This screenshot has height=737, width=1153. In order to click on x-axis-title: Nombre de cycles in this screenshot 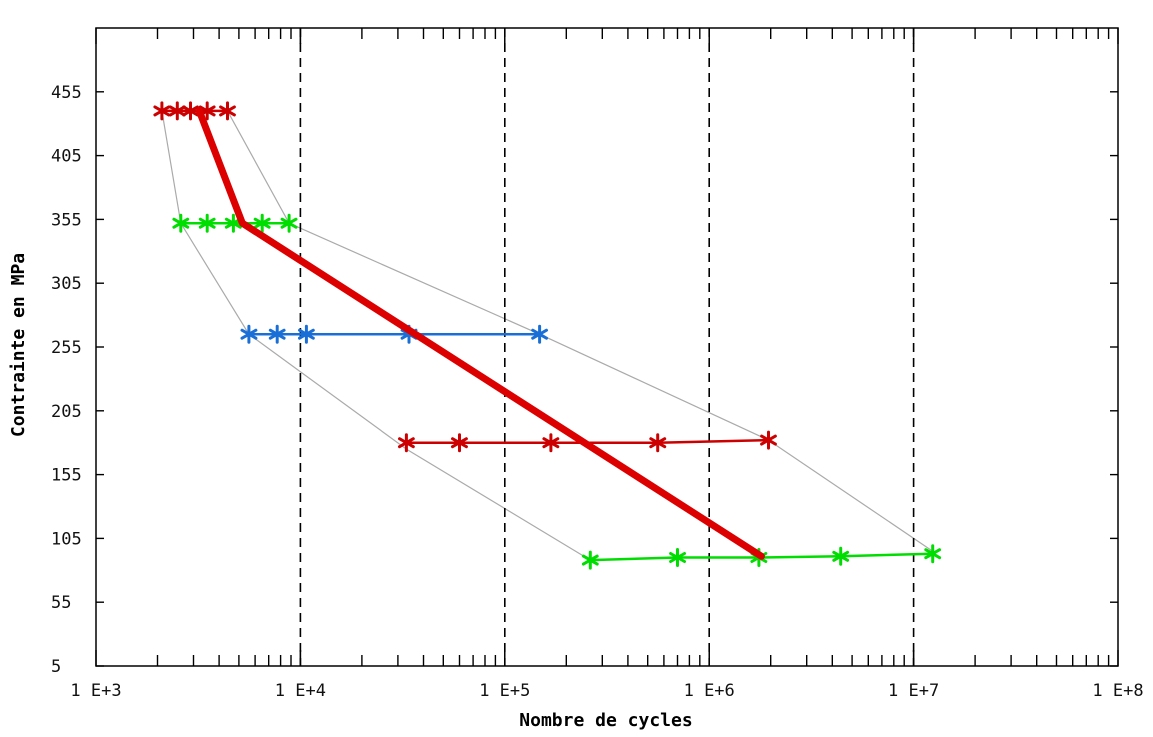, I will do `click(605, 720)`.